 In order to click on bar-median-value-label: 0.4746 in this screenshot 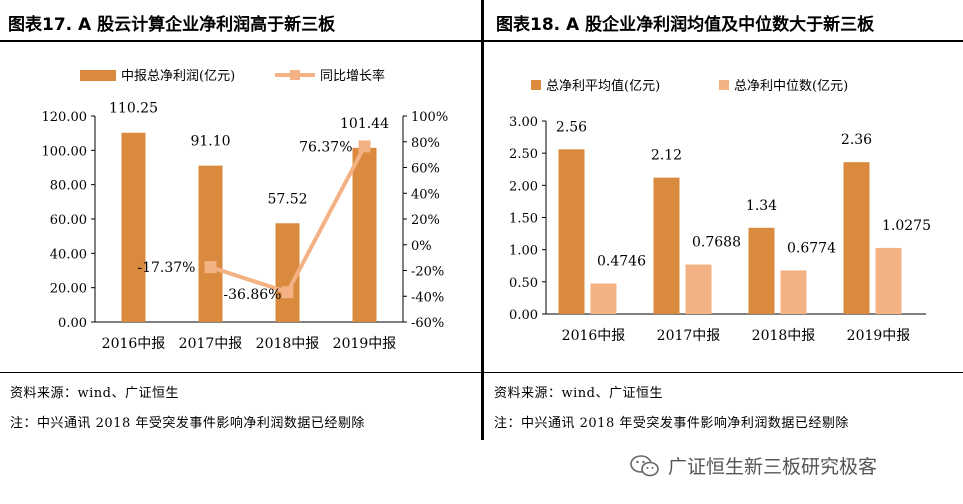, I will do `click(621, 261)`.